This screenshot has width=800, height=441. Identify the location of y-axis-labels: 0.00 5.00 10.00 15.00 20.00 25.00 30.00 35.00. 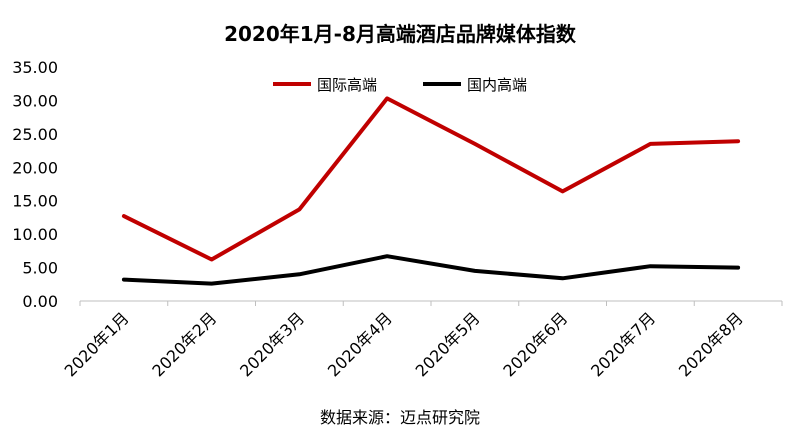
(35, 184).